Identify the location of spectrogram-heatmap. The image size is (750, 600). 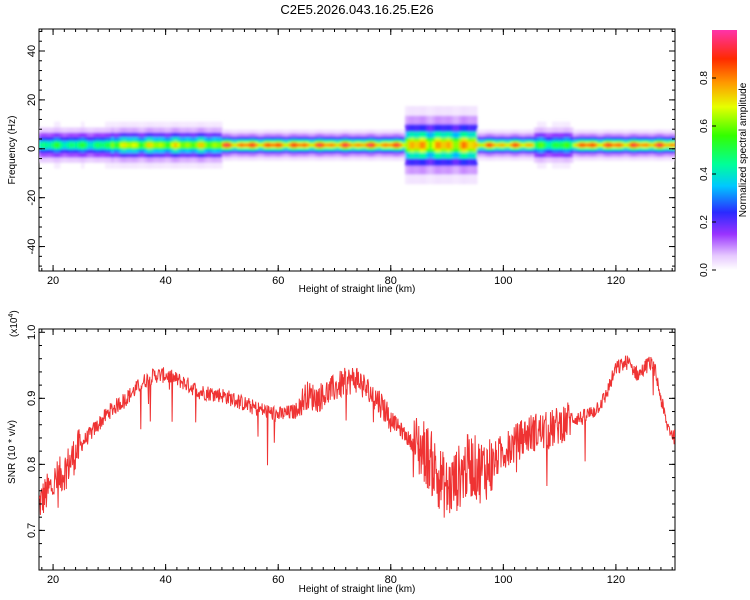
(357, 145).